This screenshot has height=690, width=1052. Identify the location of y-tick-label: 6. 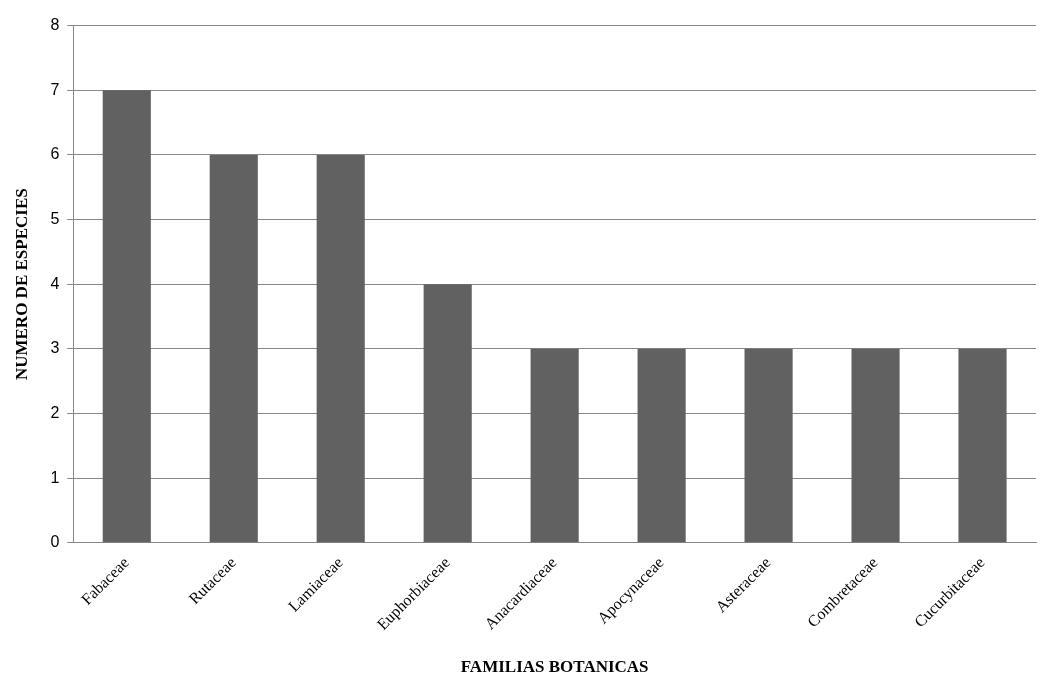
(55, 154).